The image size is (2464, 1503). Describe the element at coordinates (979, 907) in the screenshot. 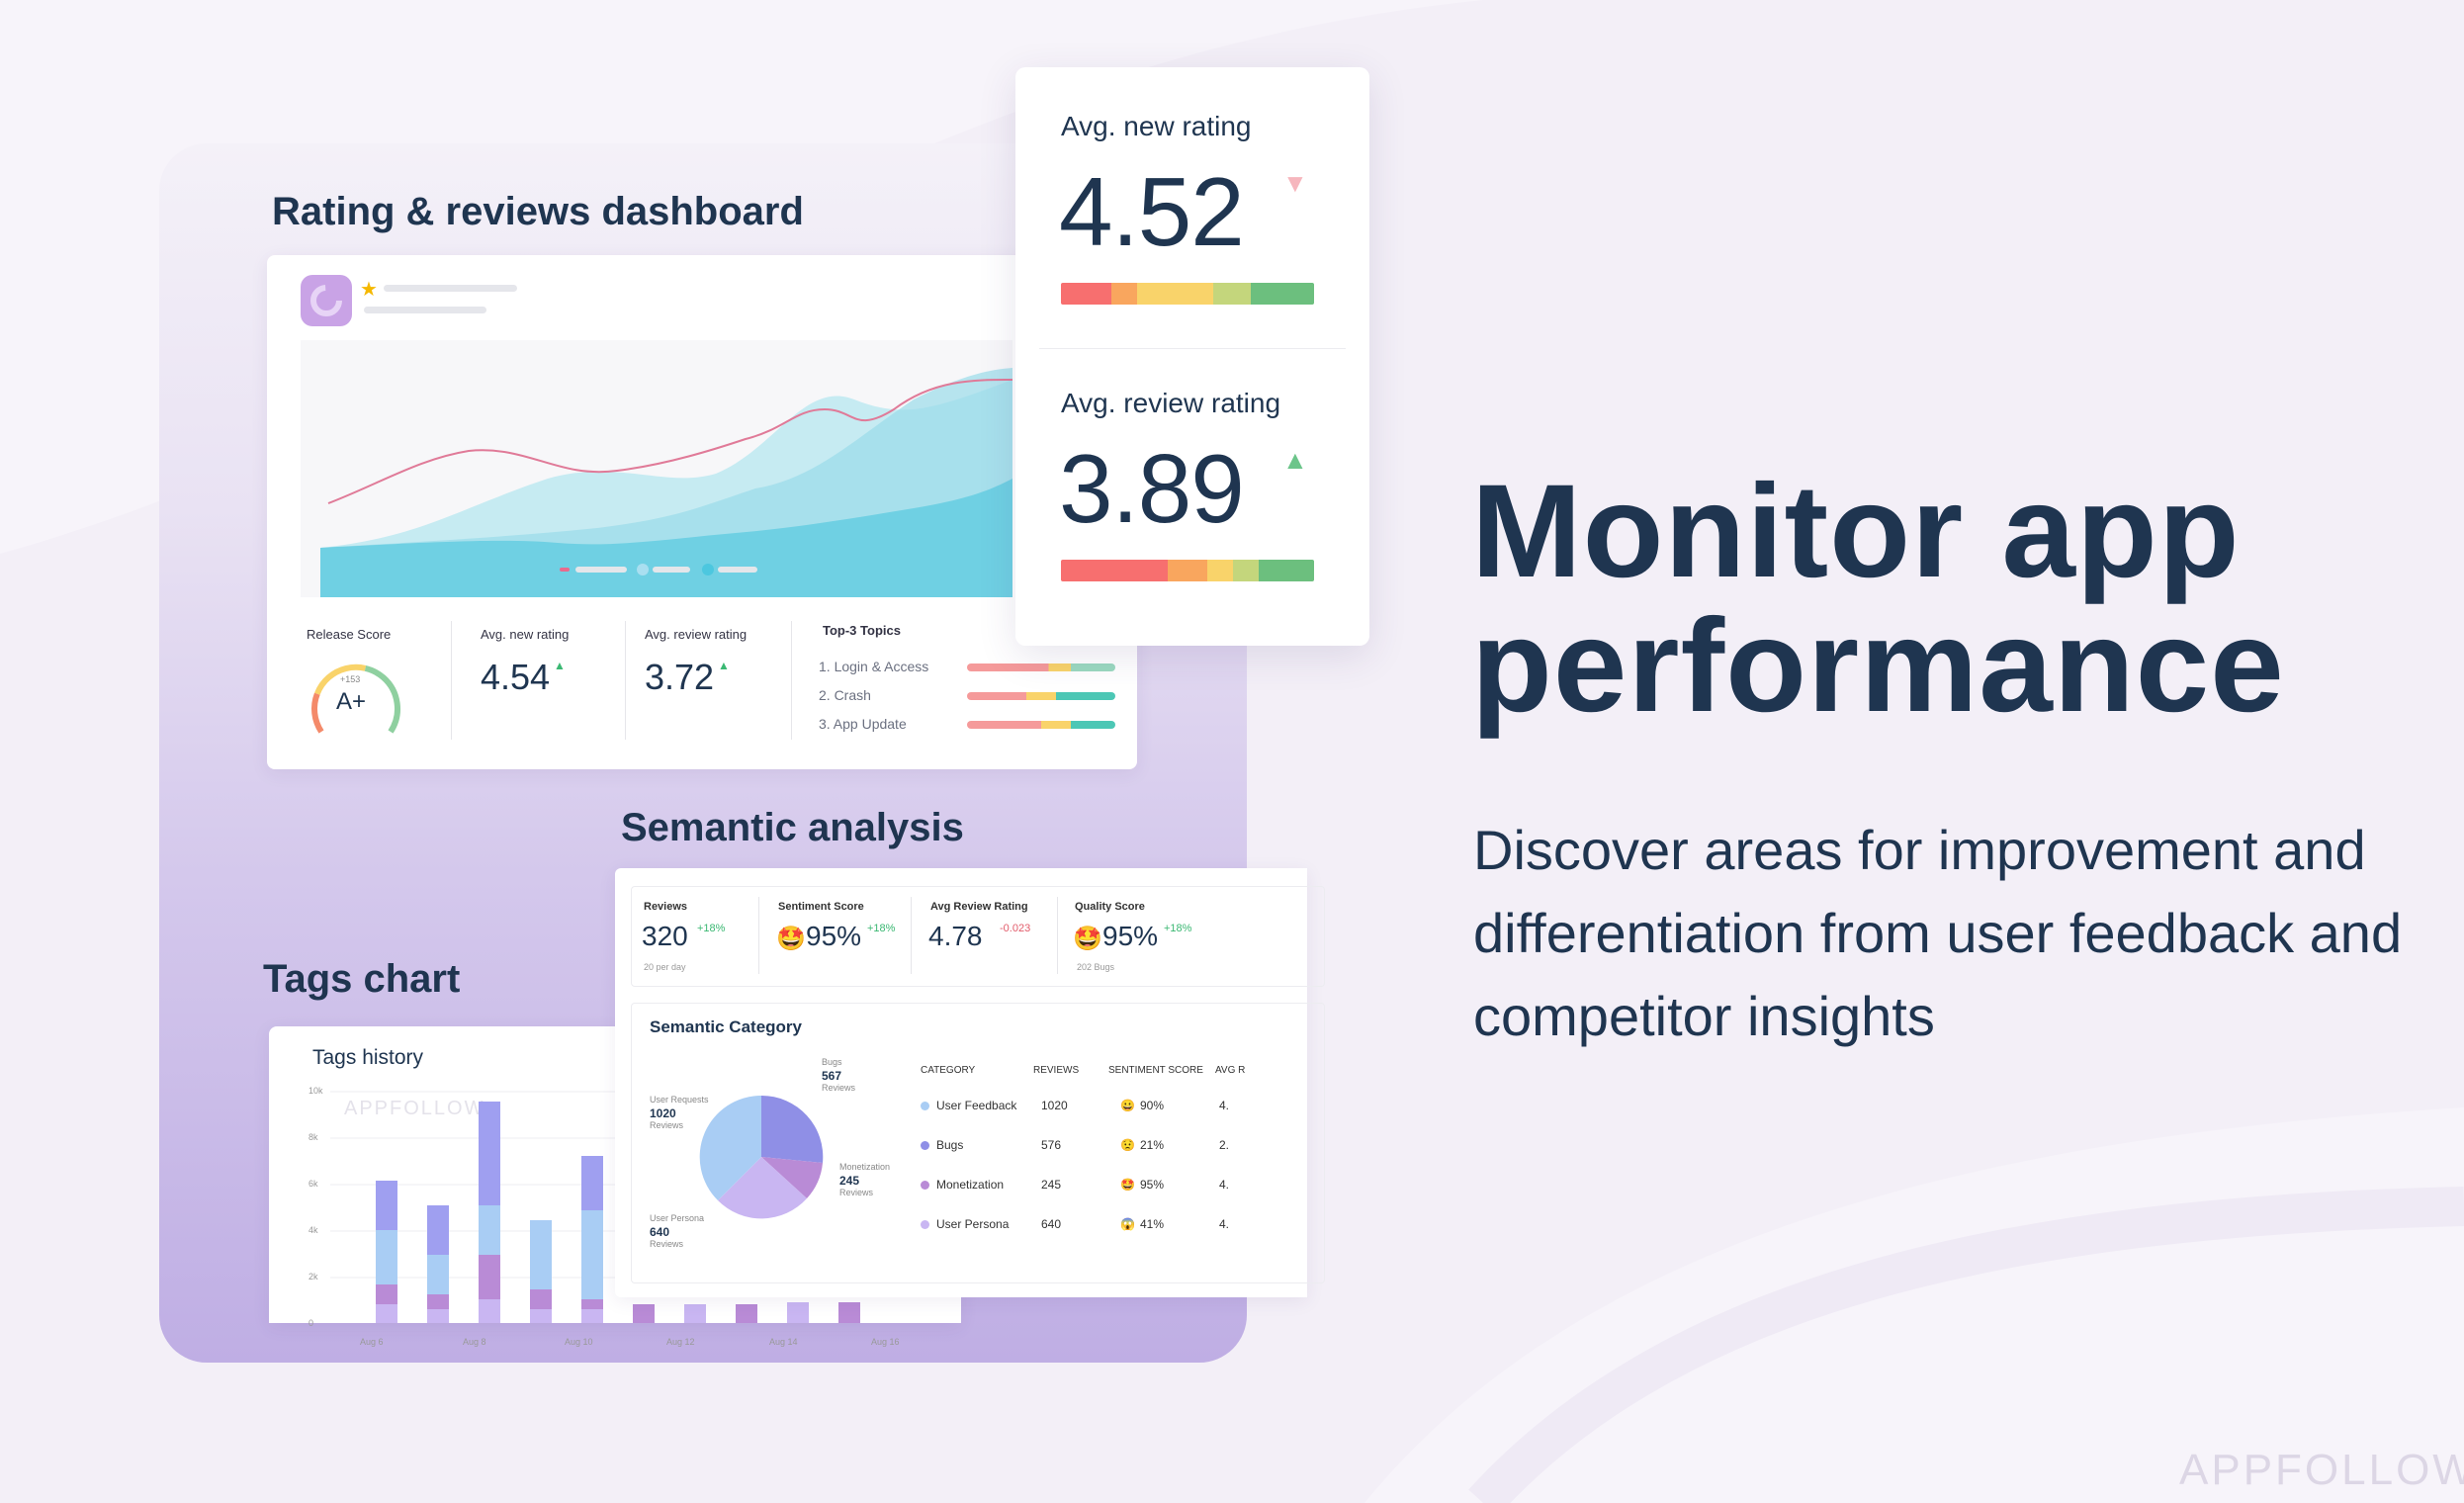

I see `kpi-label: Avg Review Rating` at that location.